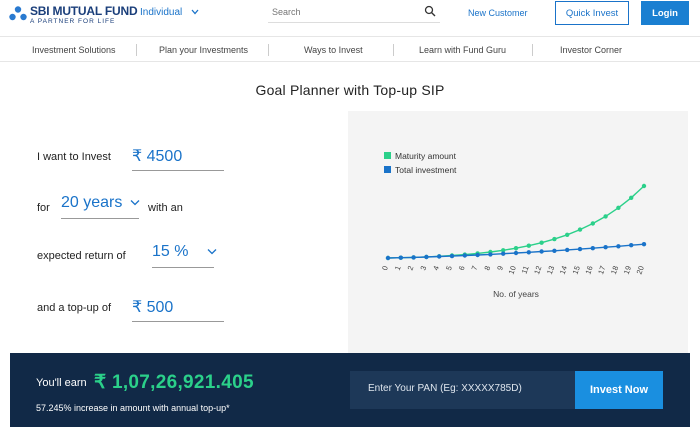  Describe the element at coordinates (385, 268) in the screenshot. I see `x-tick-label: 0` at that location.